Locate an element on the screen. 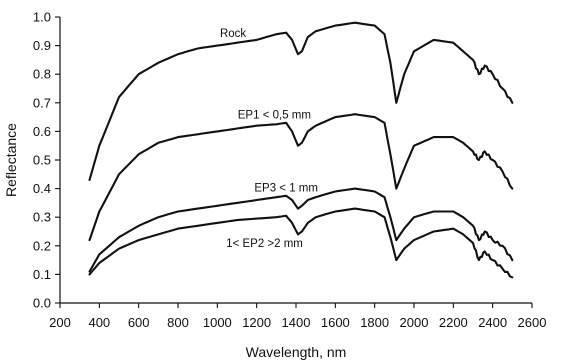 The image size is (562, 364). y-tick-label: 1.0 is located at coordinates (42, 17).